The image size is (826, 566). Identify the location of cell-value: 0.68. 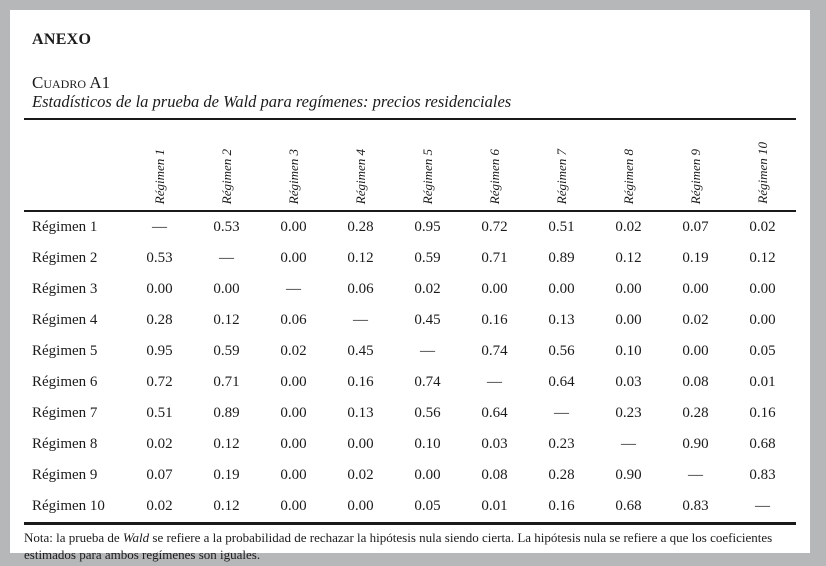
(762, 444).